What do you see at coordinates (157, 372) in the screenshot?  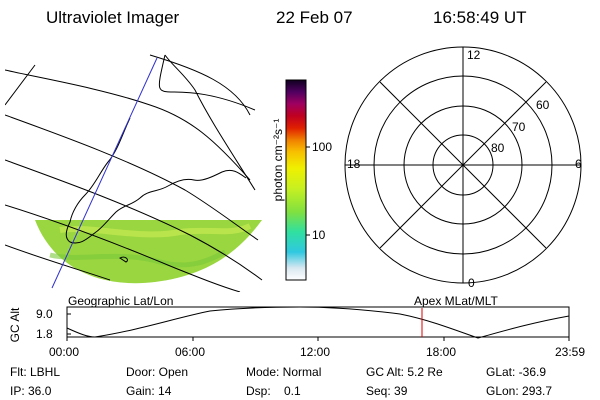 I see `door-info: Door: Open` at bounding box center [157, 372].